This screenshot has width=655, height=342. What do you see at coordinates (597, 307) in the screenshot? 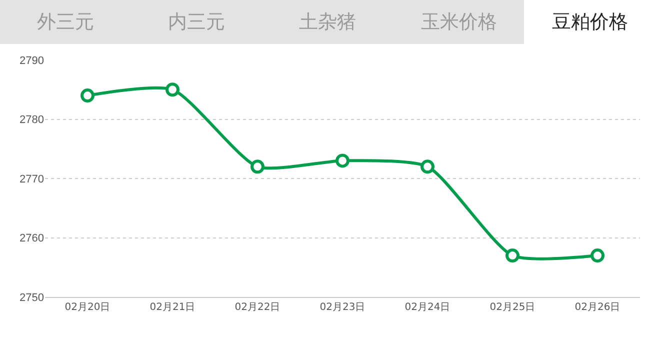
I see `x-tick-label: 02月26日` at bounding box center [597, 307].